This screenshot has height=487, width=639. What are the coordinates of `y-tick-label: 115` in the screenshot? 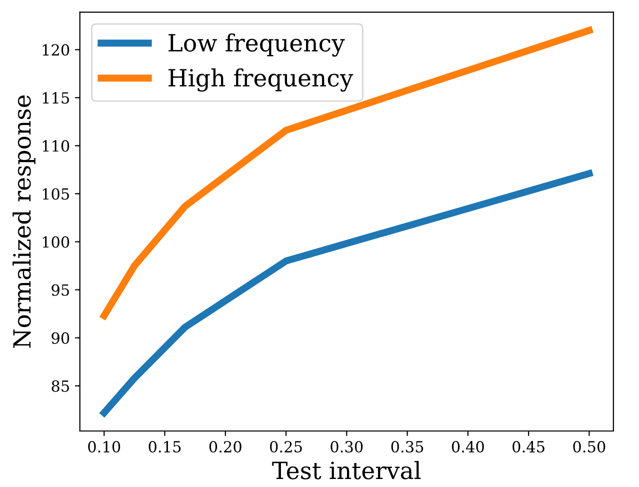 It's located at (55, 98).